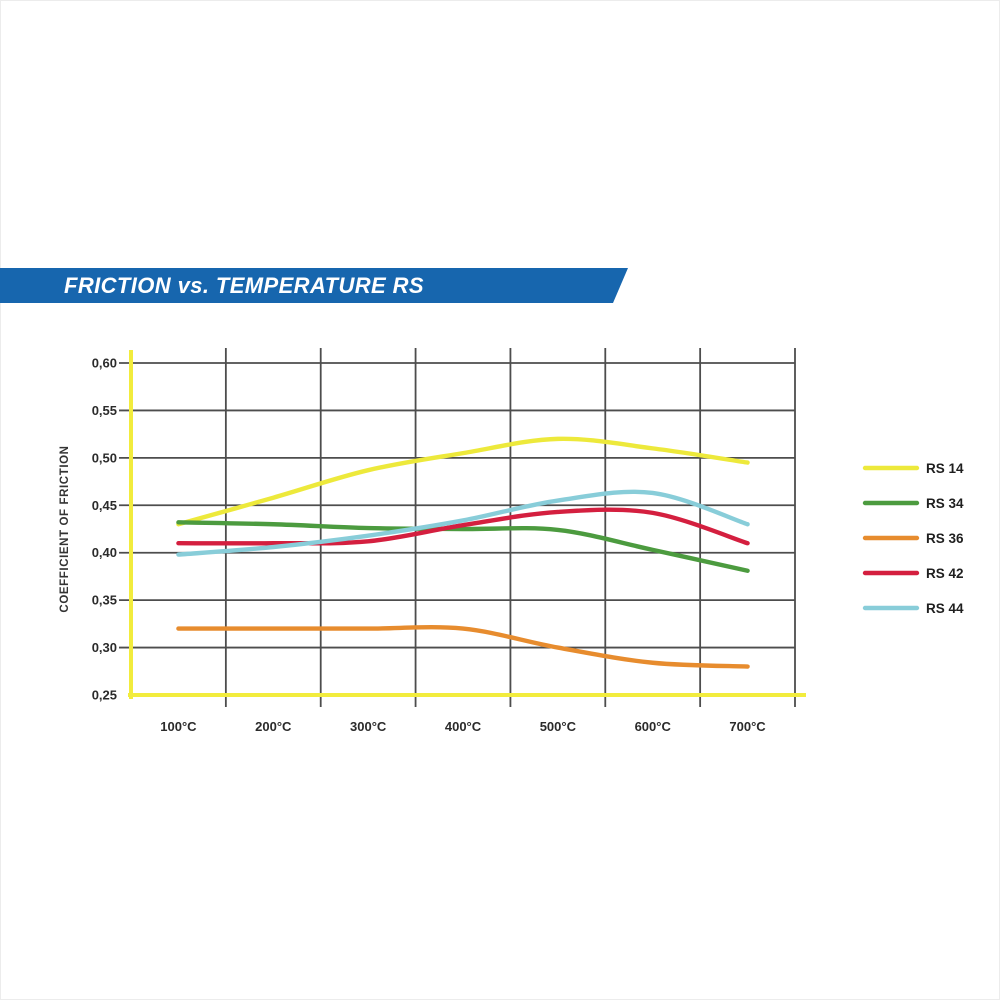  What do you see at coordinates (945, 573) in the screenshot?
I see `legend-label-rs-42: RS 42` at bounding box center [945, 573].